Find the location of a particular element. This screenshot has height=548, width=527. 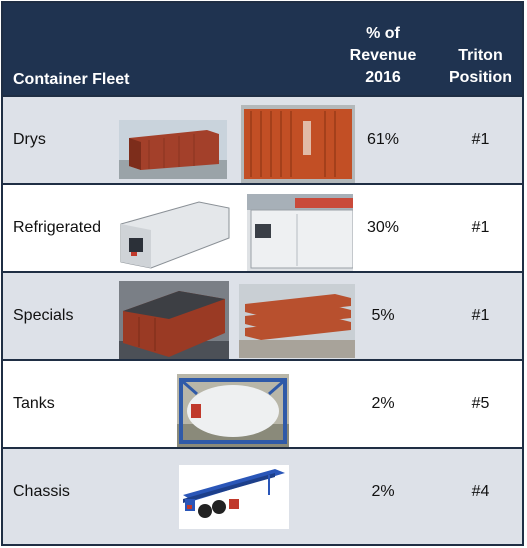

flat-rack-containers-photo is located at coordinates (297, 321).